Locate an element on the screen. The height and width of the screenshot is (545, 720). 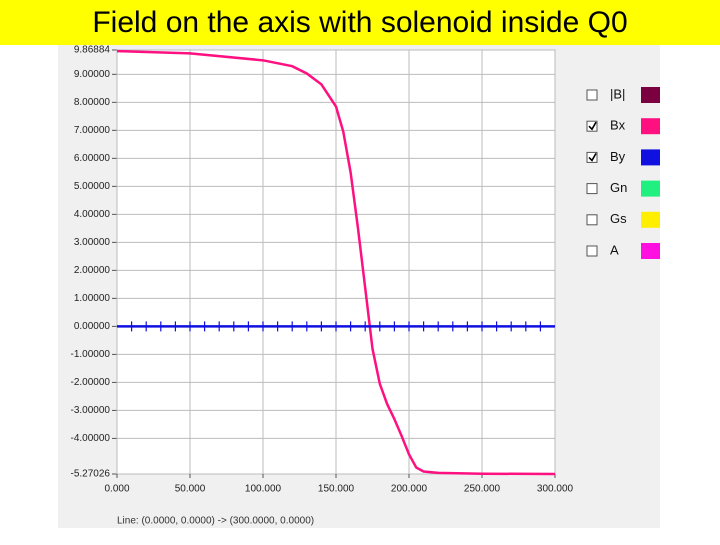
x-tick-label: 300.000 is located at coordinates (555, 489).